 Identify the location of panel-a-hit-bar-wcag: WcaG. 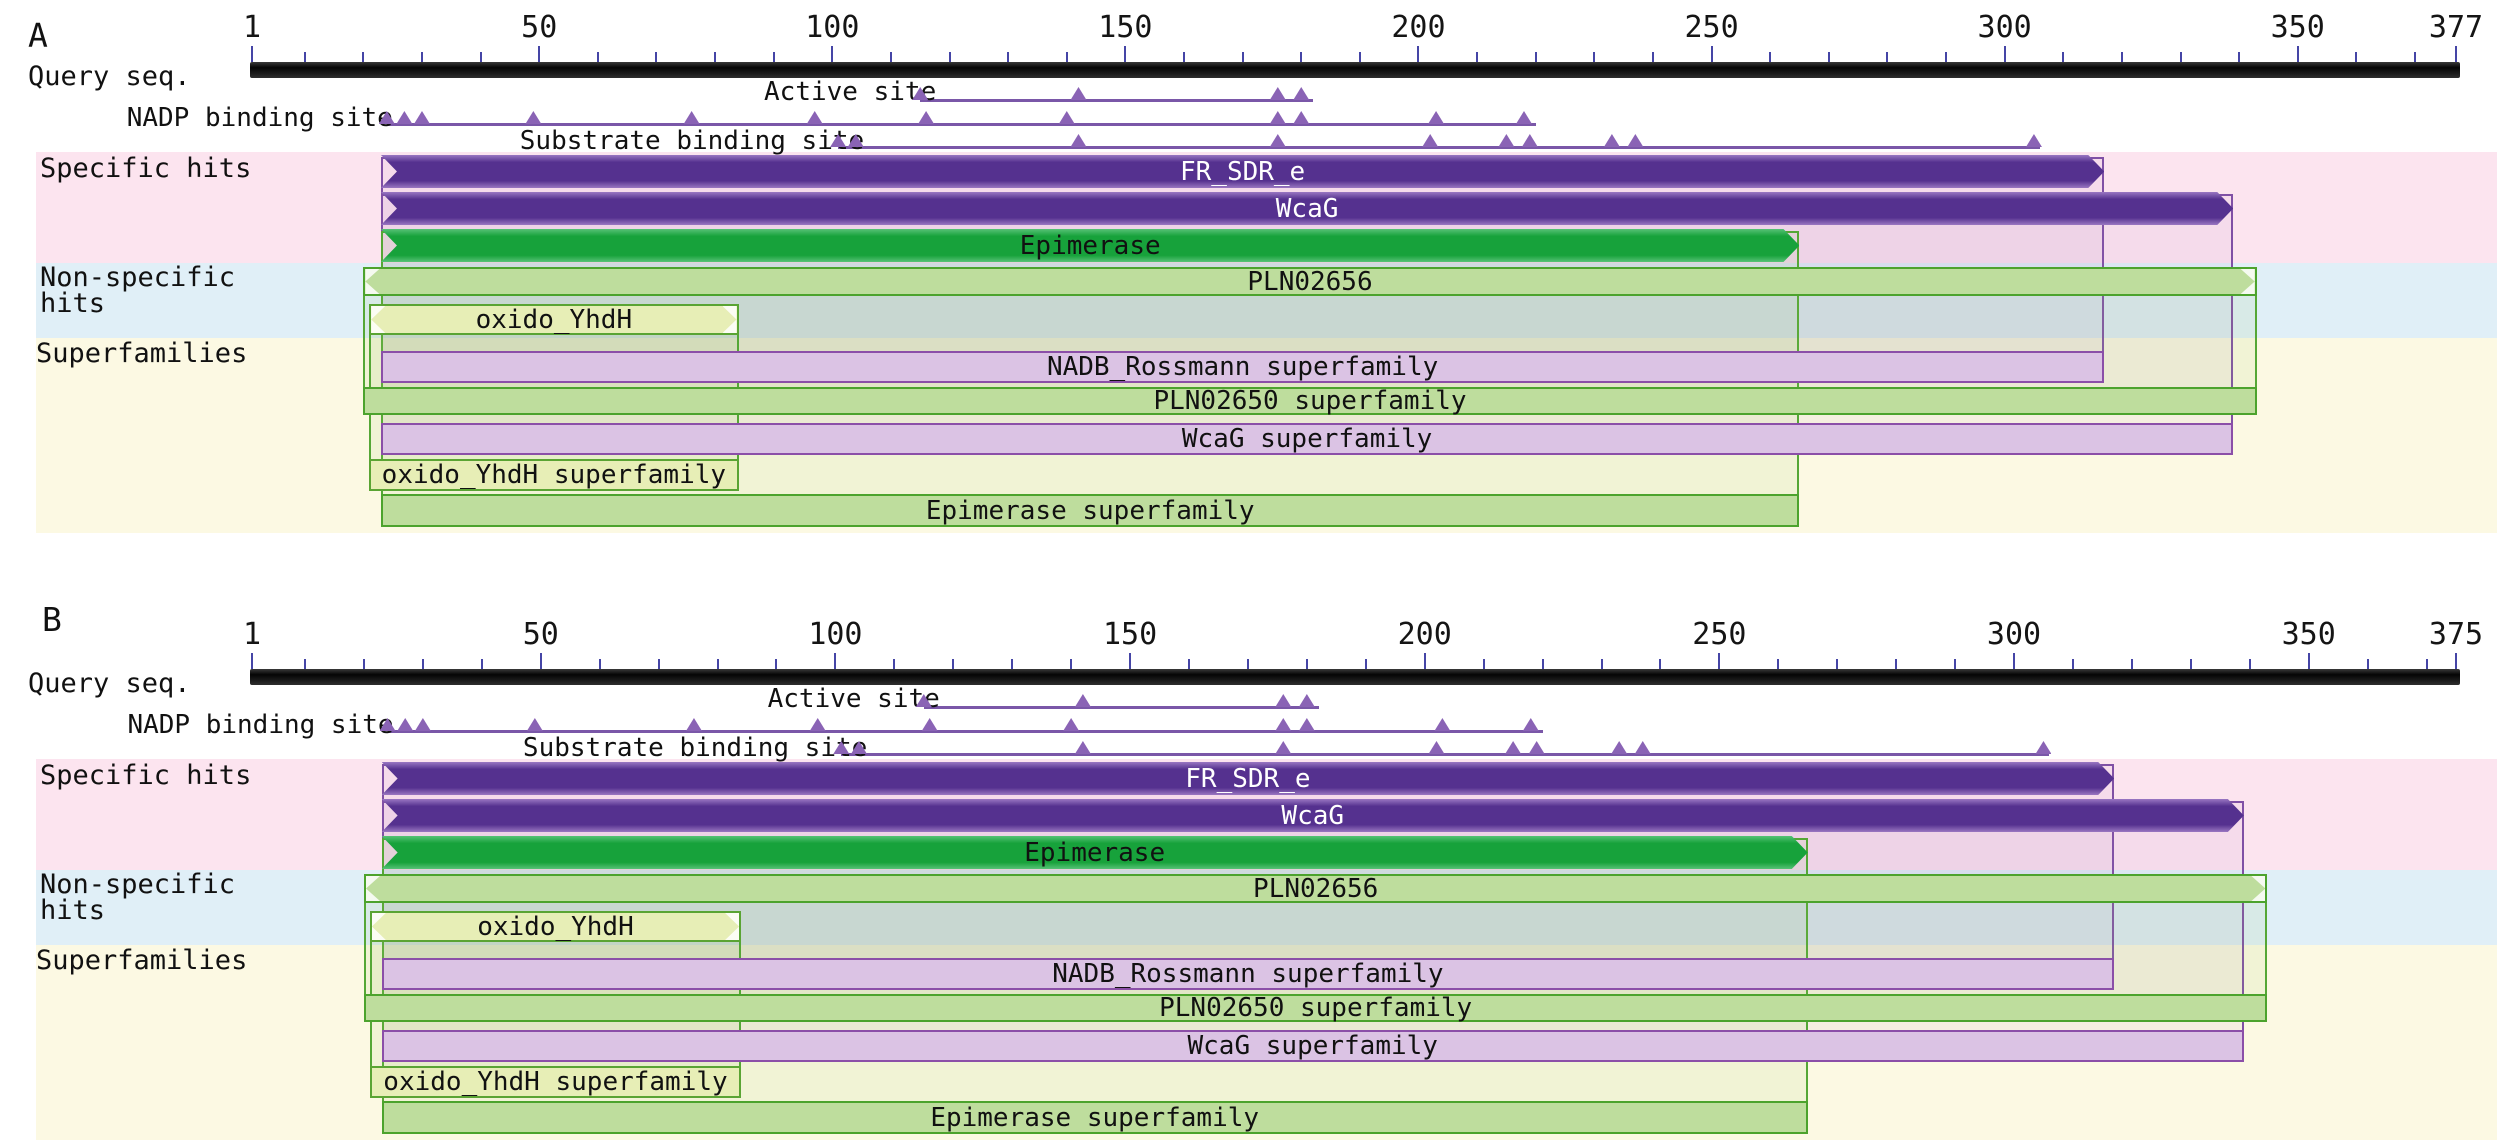
(1307, 208).